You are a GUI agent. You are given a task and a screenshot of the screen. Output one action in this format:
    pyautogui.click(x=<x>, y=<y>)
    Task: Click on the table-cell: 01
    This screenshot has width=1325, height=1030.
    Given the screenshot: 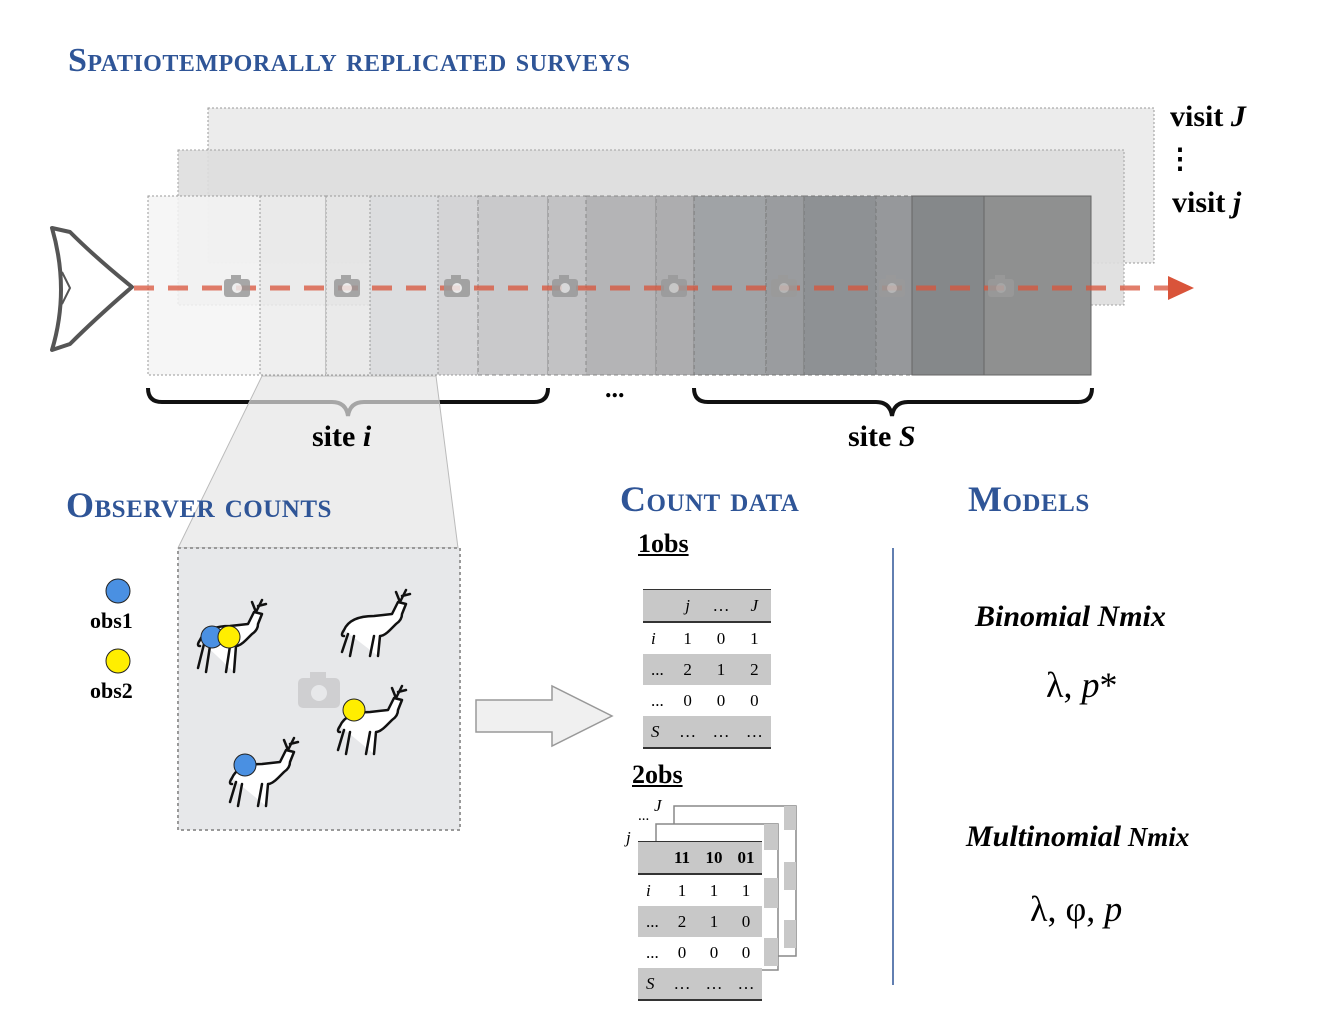 What is the action you would take?
    pyautogui.click(x=746, y=858)
    